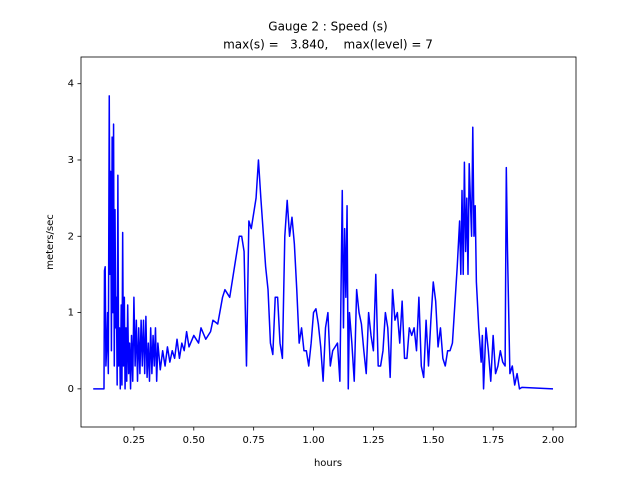 Image resolution: width=640 pixels, height=480 pixels. What do you see at coordinates (433, 440) in the screenshot?
I see `x-tick-label: 1.50` at bounding box center [433, 440].